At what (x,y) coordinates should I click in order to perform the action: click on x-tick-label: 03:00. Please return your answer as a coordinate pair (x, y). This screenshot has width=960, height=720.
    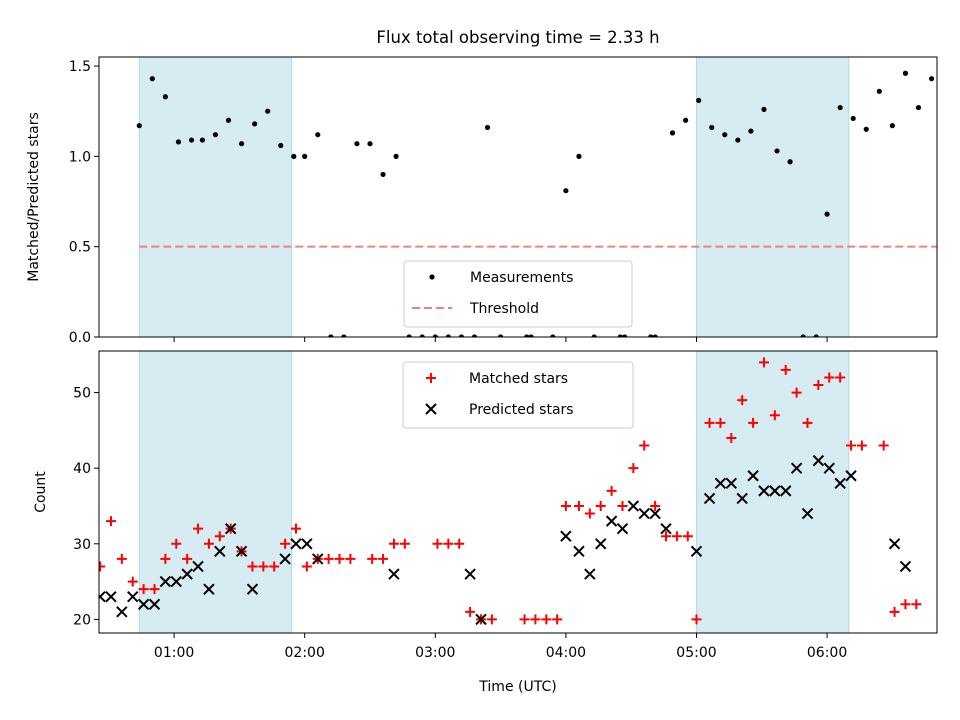
    Looking at the image, I should click on (435, 653).